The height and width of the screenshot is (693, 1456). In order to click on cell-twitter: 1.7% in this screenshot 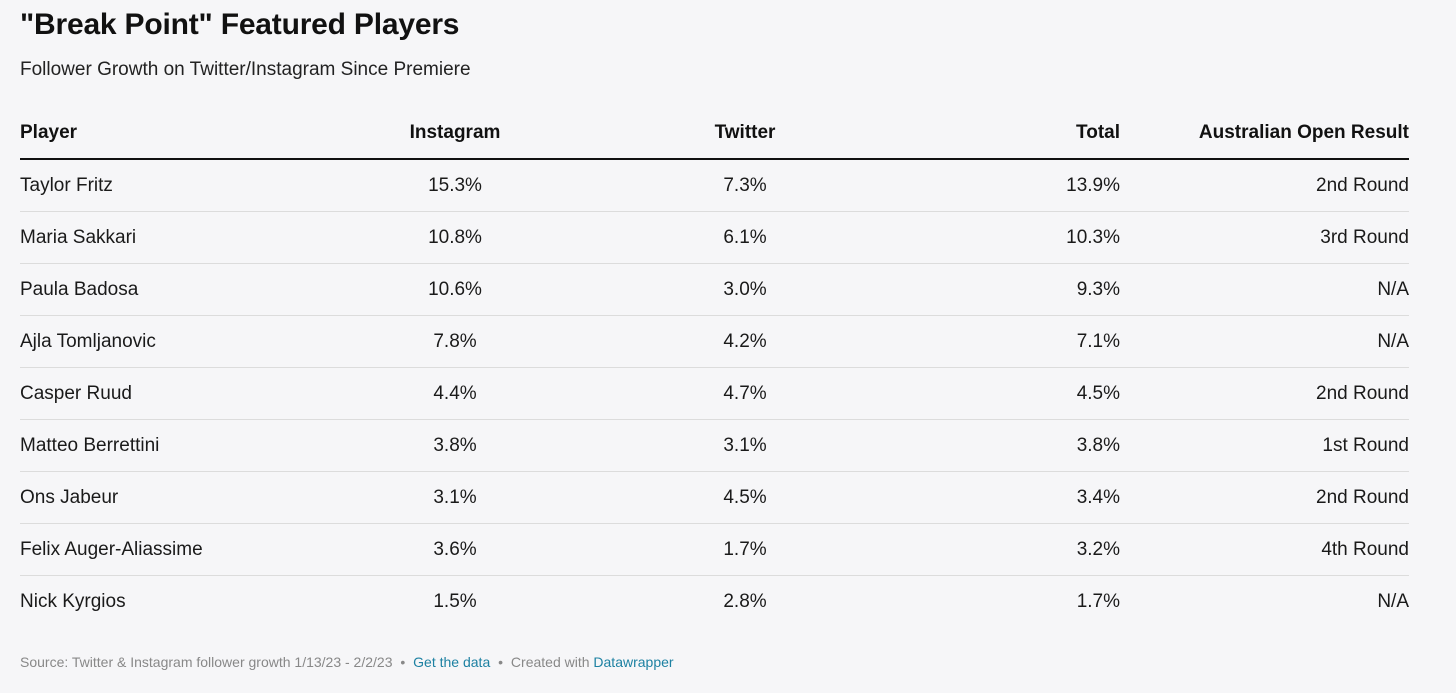, I will do `click(745, 549)`.